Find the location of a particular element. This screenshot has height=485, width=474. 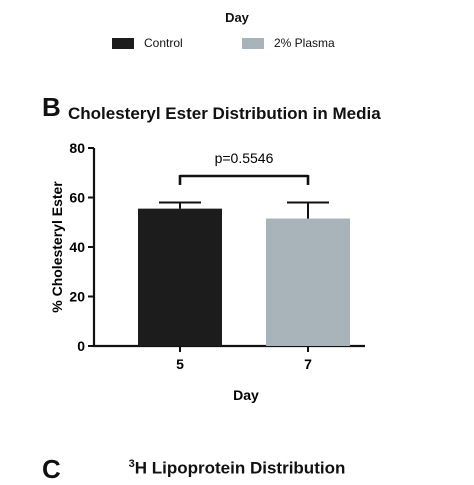

y-tick-label: 40 is located at coordinates (77, 247).